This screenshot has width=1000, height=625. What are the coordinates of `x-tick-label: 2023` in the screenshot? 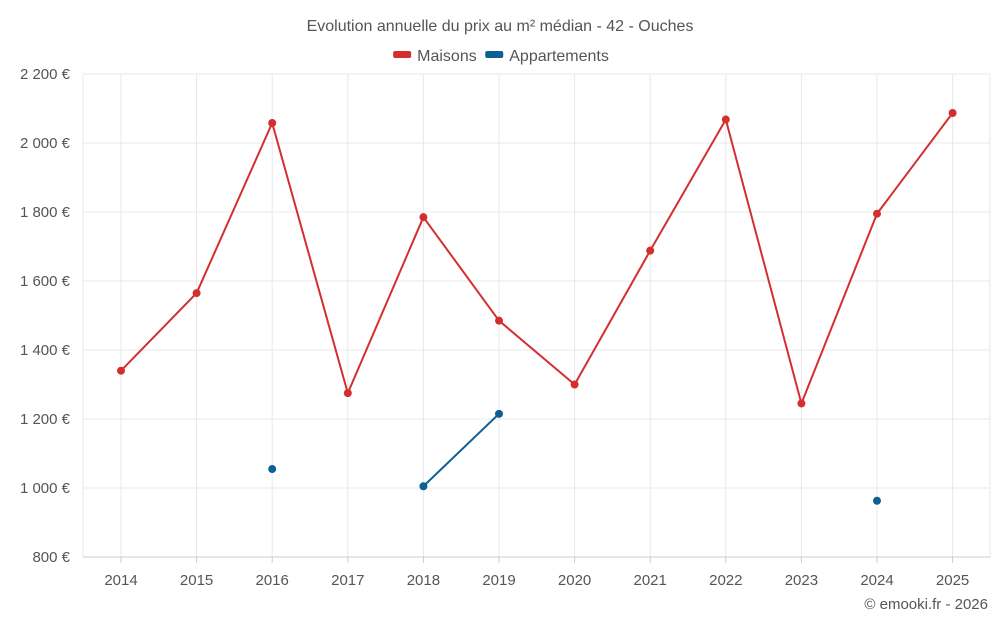 It's located at (801, 580).